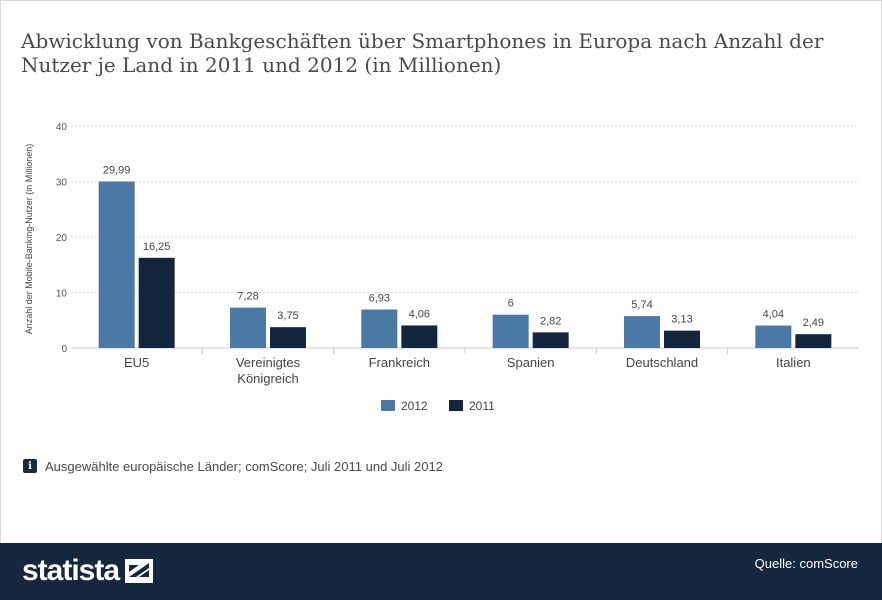  Describe the element at coordinates (117, 171) in the screenshot. I see `data-label: 29,99` at that location.